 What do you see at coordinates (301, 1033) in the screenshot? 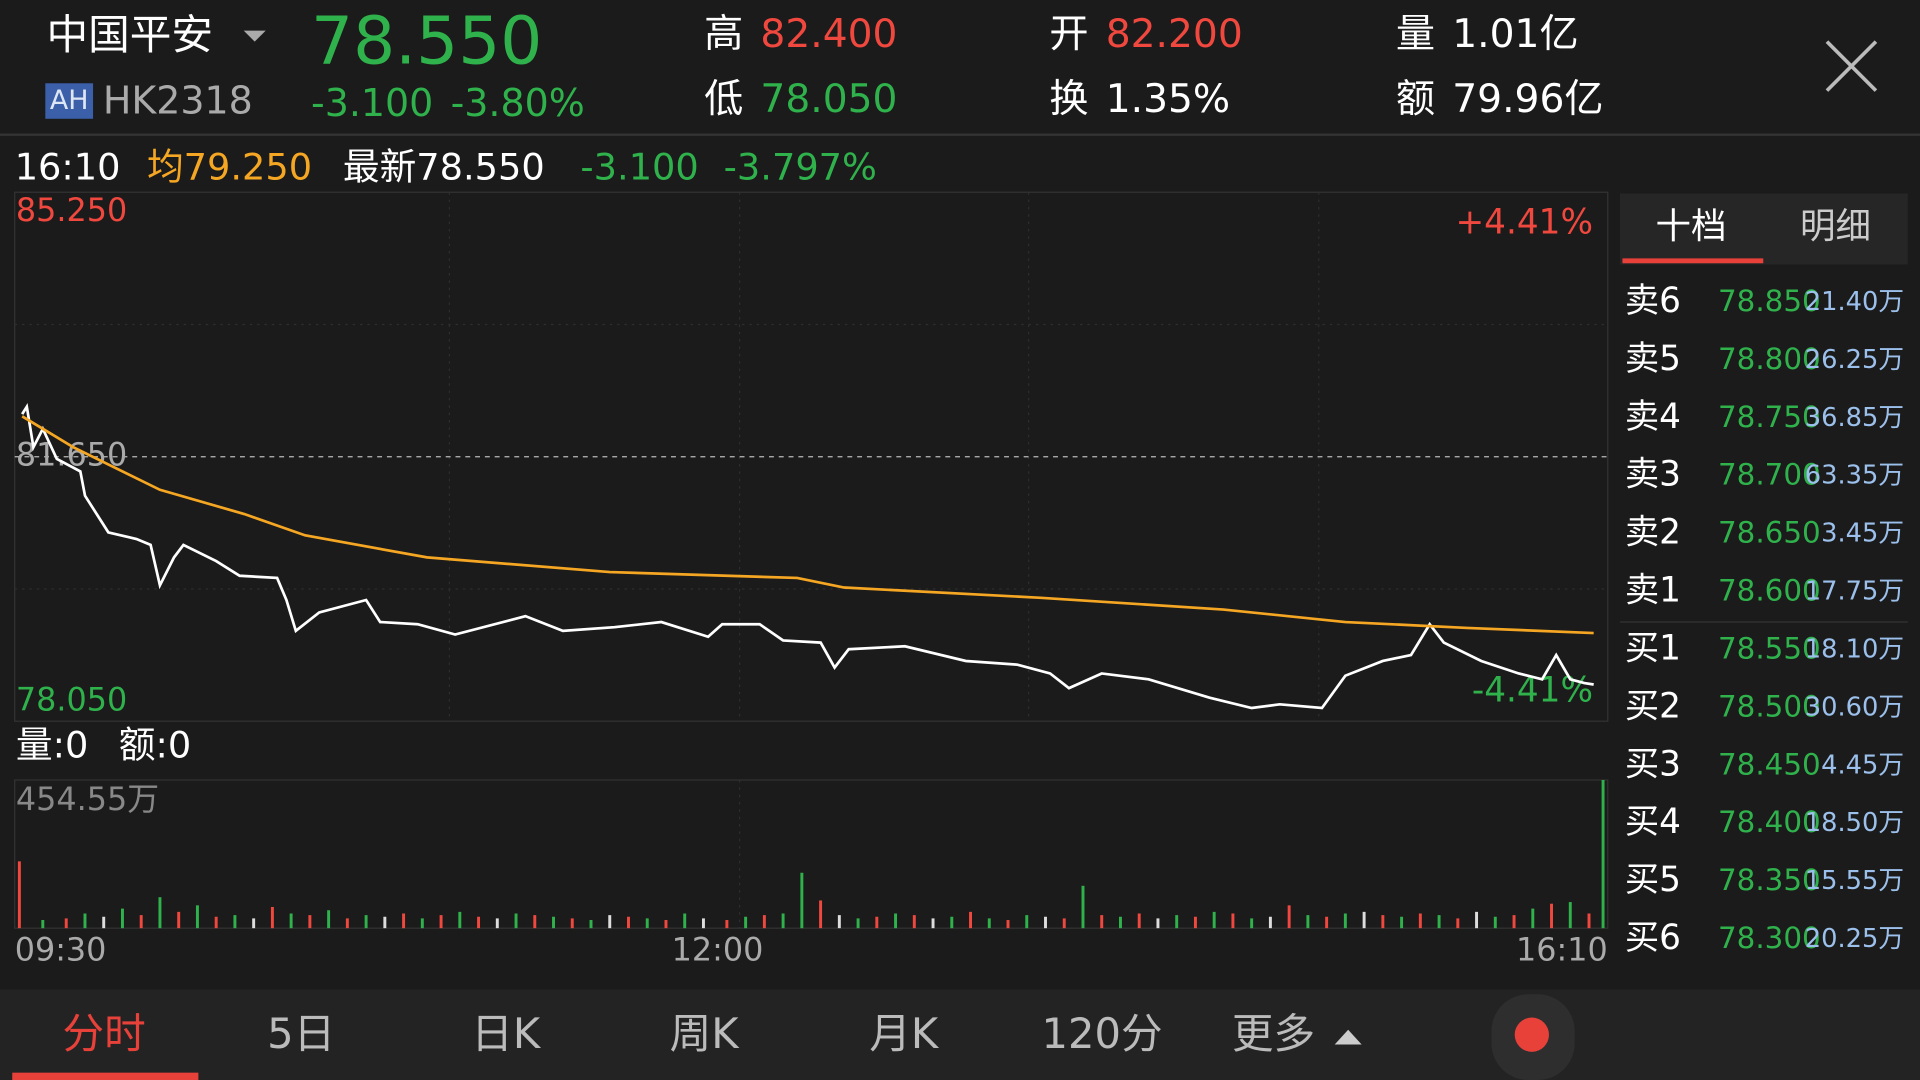
I see `tab: 5日` at bounding box center [301, 1033].